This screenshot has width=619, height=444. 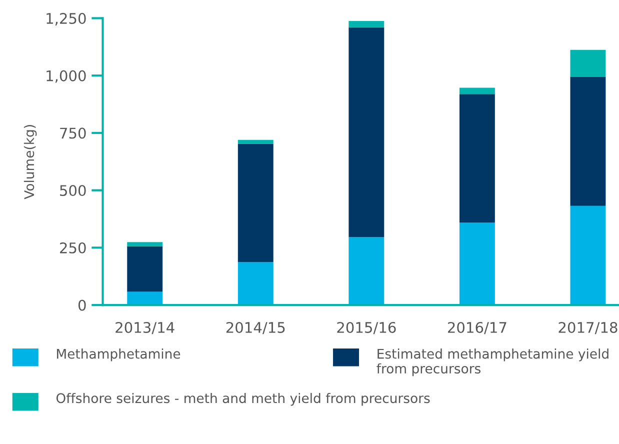 I want to click on y-tick-label: 1,000, so click(x=66, y=76).